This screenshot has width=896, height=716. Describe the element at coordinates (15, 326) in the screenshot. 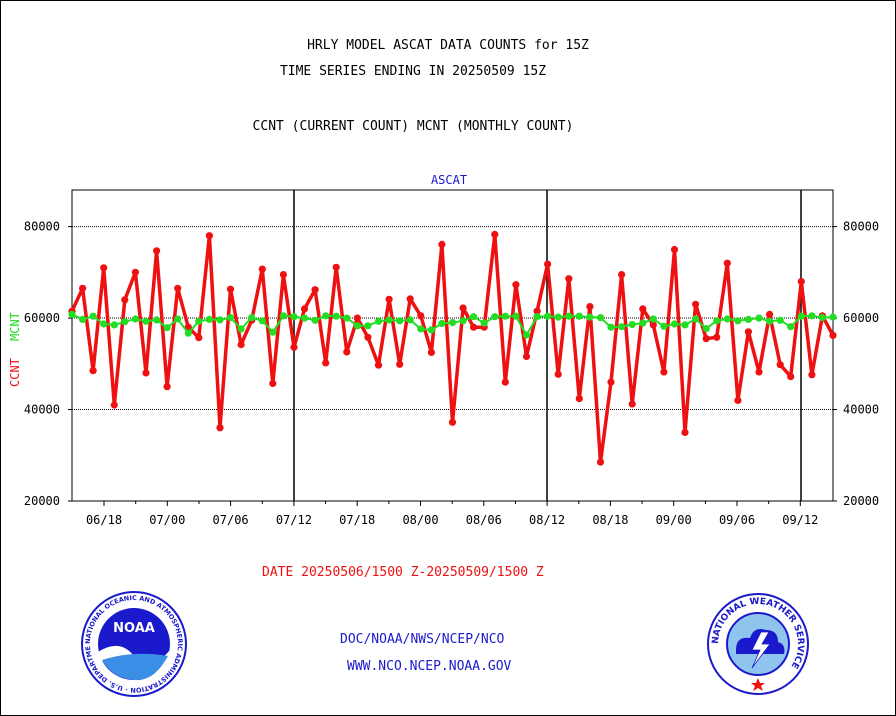

I see `y-label-mcnt: MCNT` at that location.